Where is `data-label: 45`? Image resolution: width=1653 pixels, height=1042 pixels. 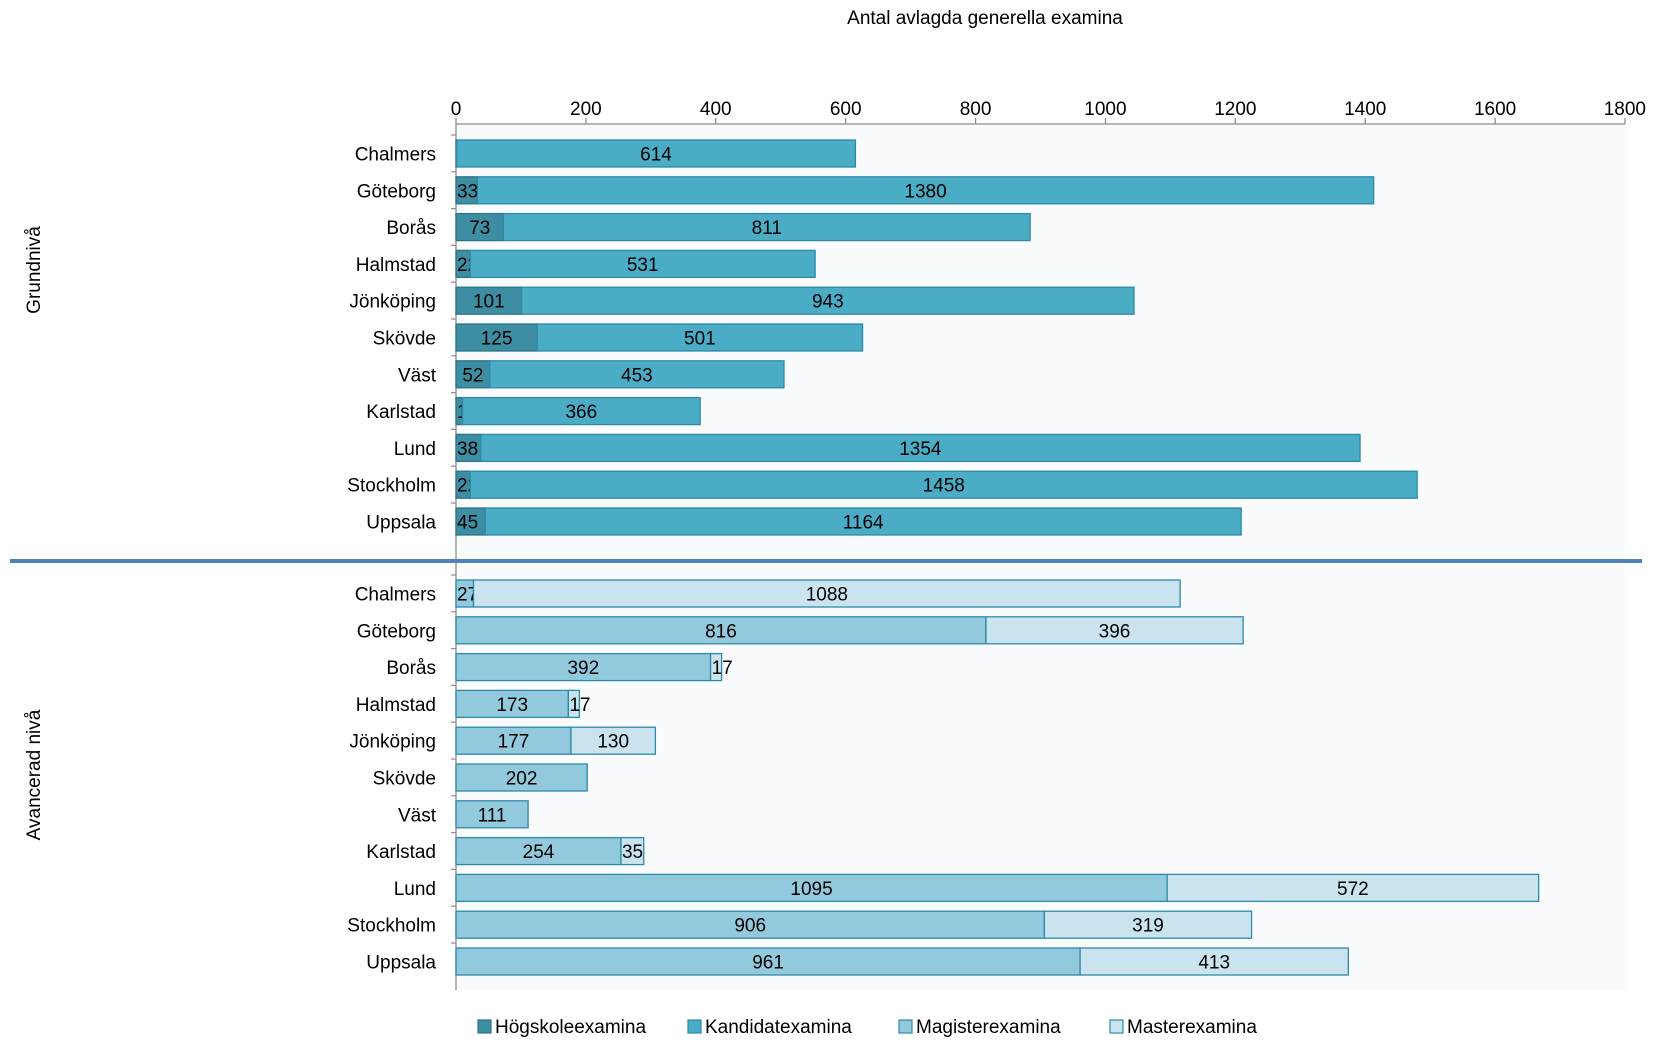
data-label: 45 is located at coordinates (467, 523).